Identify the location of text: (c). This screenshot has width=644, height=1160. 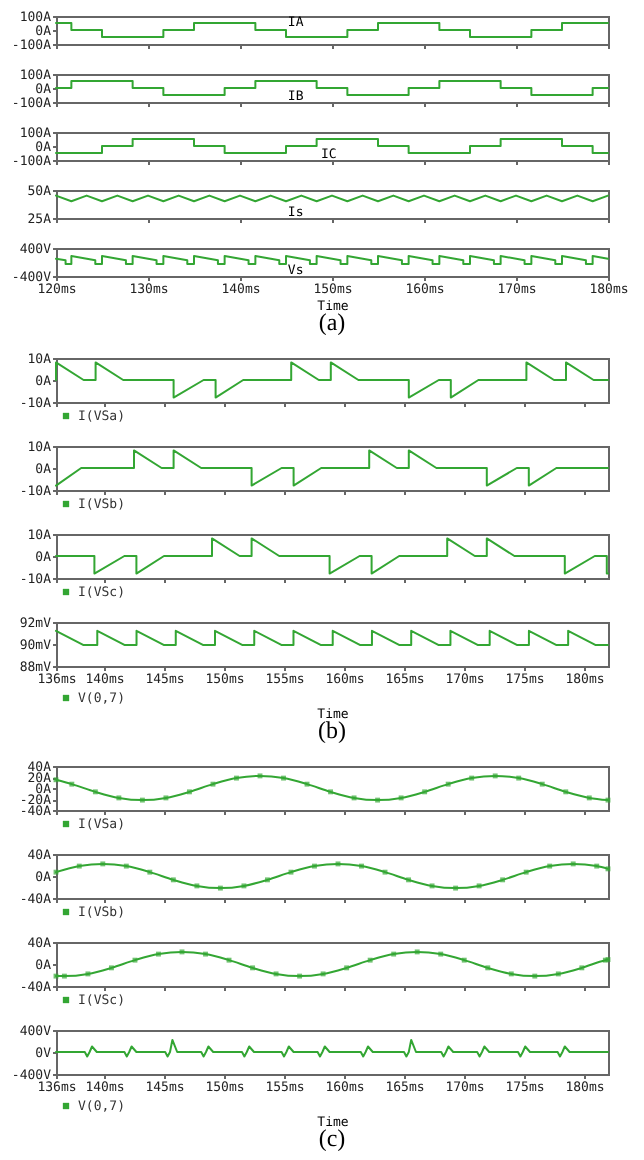
(332, 1138).